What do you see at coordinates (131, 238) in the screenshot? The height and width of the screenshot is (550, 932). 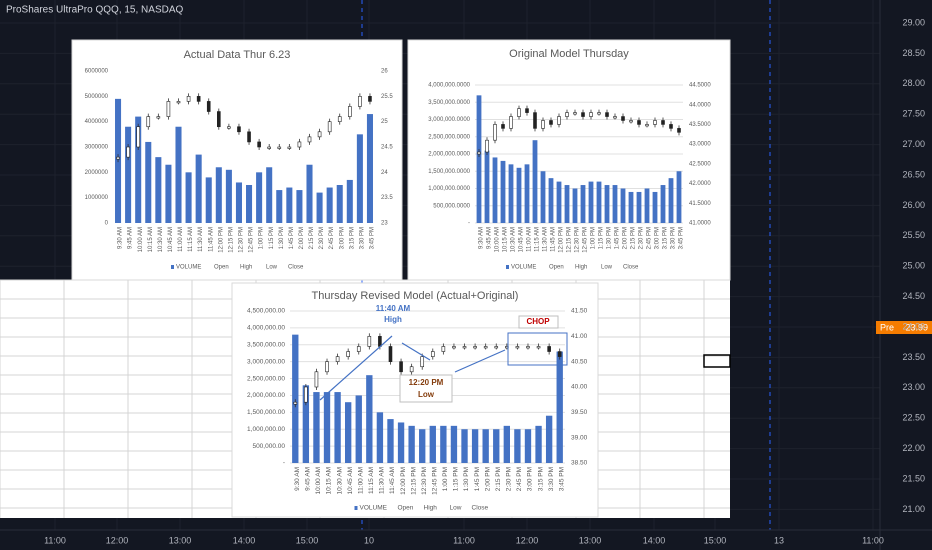 I see `x-tick-label: 9:45 AM` at bounding box center [131, 238].